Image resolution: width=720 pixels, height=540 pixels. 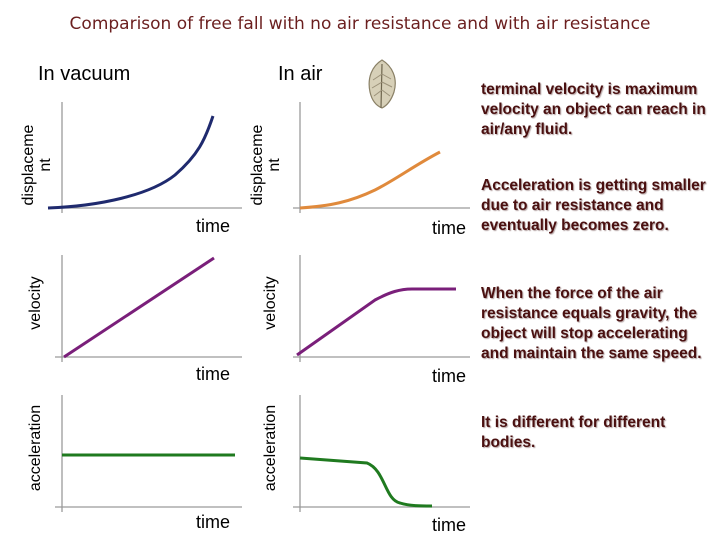 What do you see at coordinates (213, 522) in the screenshot?
I see `vacuum-acceleration-xlabel: time` at bounding box center [213, 522].